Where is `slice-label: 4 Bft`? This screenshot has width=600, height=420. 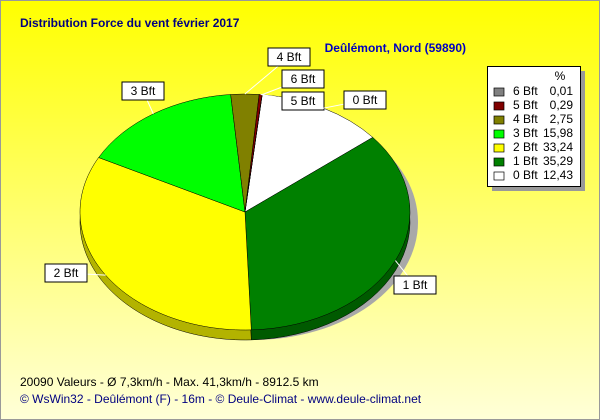
slice-label: 4 Bft is located at coordinates (289, 57).